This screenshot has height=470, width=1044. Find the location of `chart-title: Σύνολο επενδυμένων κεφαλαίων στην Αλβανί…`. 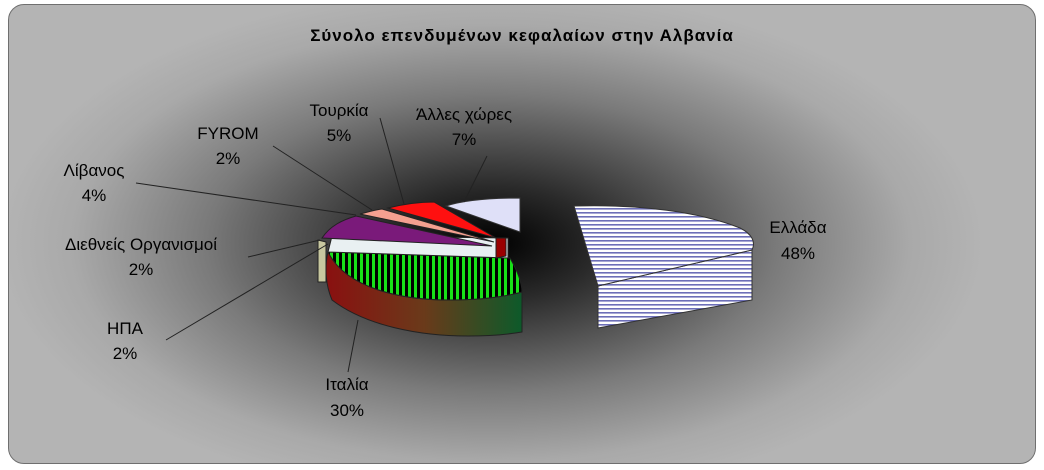

chart-title: Σύνολο επενδυμένων κεφαλαίων στην Αλβανί… is located at coordinates (522, 35).